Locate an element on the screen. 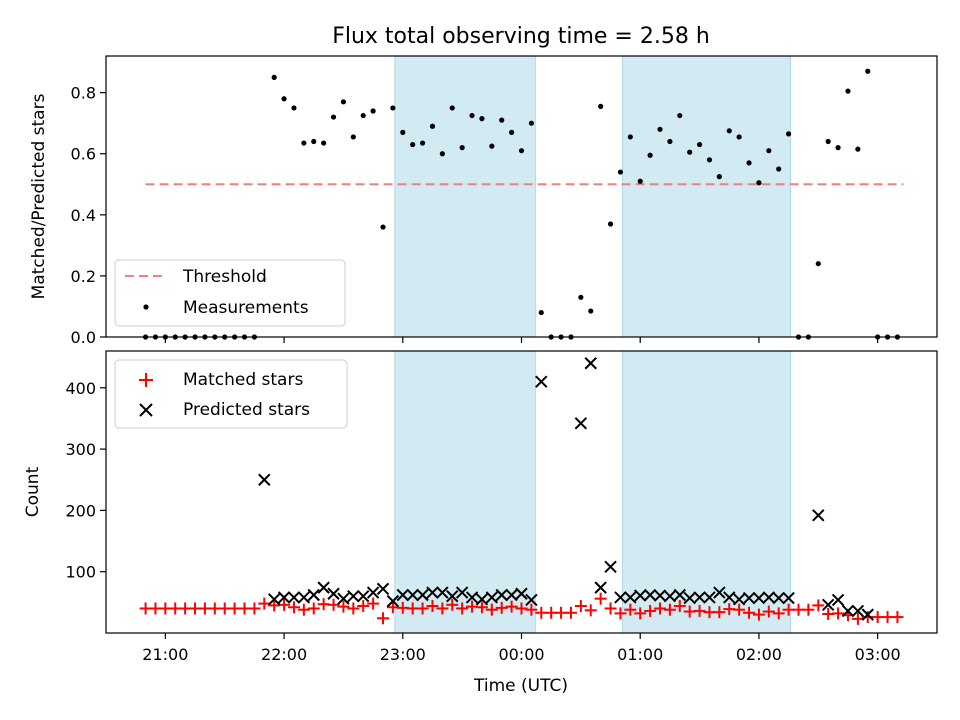 Image resolution: width=960 pixels, height=720 pixels. top-y-tick-label: 0.2 is located at coordinates (83, 276).